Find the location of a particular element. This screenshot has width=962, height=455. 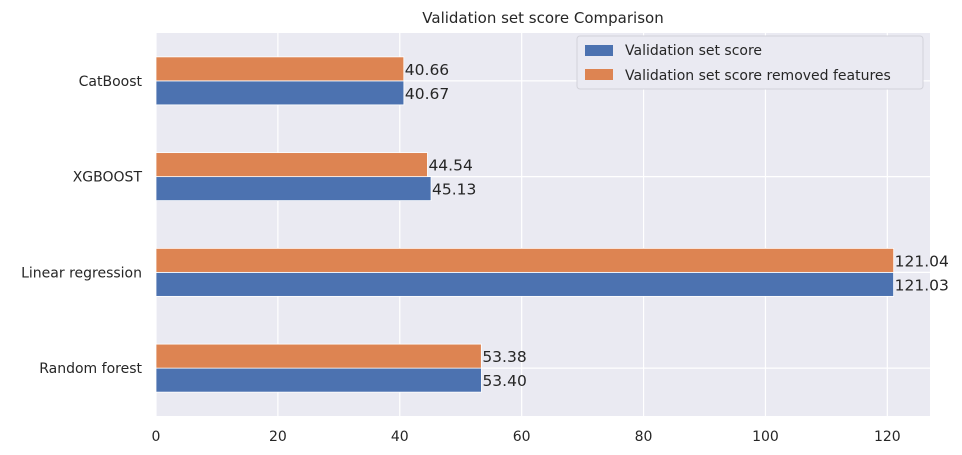

legend-box is located at coordinates (750, 62).